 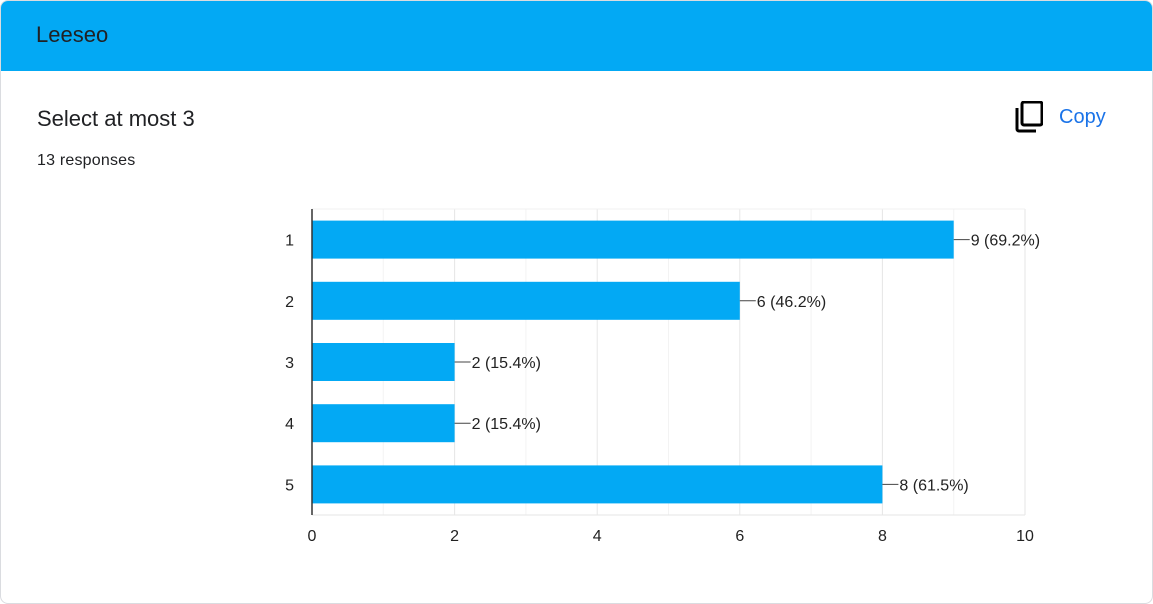 I want to click on x-tick-label: 4, so click(x=597, y=536).